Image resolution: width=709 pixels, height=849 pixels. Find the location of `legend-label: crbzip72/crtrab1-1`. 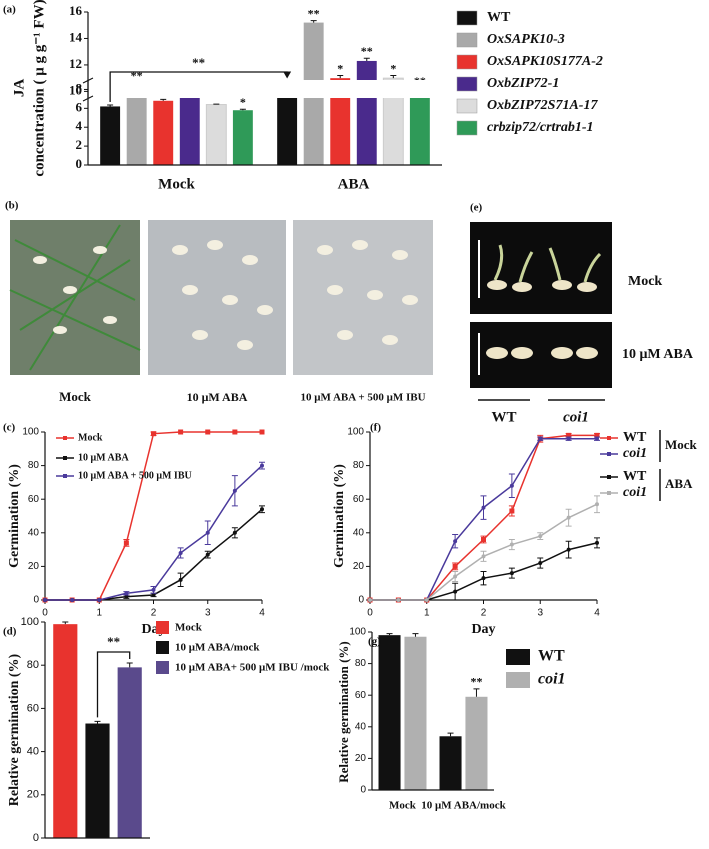

legend-label: crbzip72/crtrab1-1 is located at coordinates (540, 127).